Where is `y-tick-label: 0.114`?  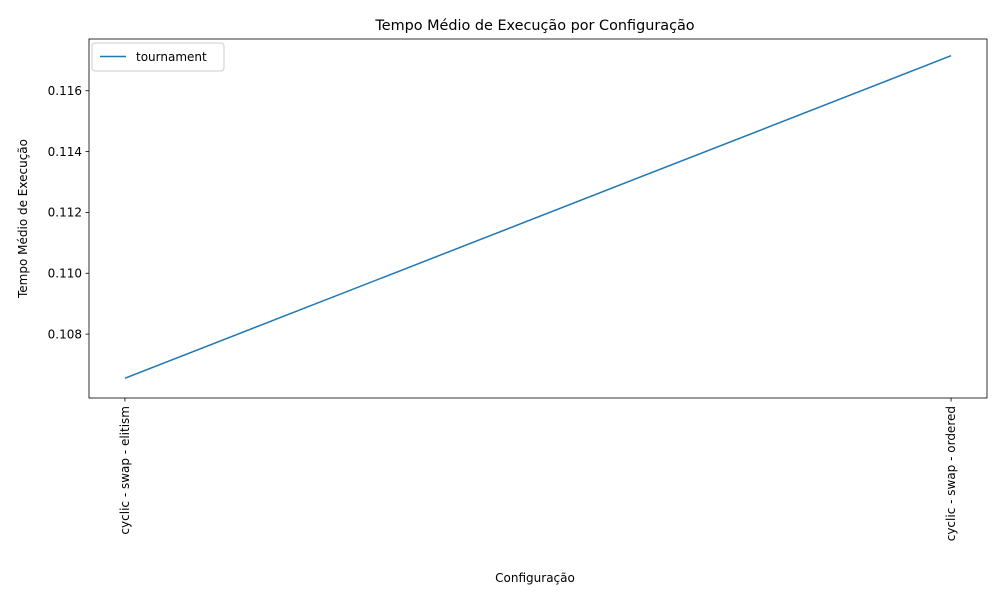
y-tick-label: 0.114 is located at coordinates (65, 152).